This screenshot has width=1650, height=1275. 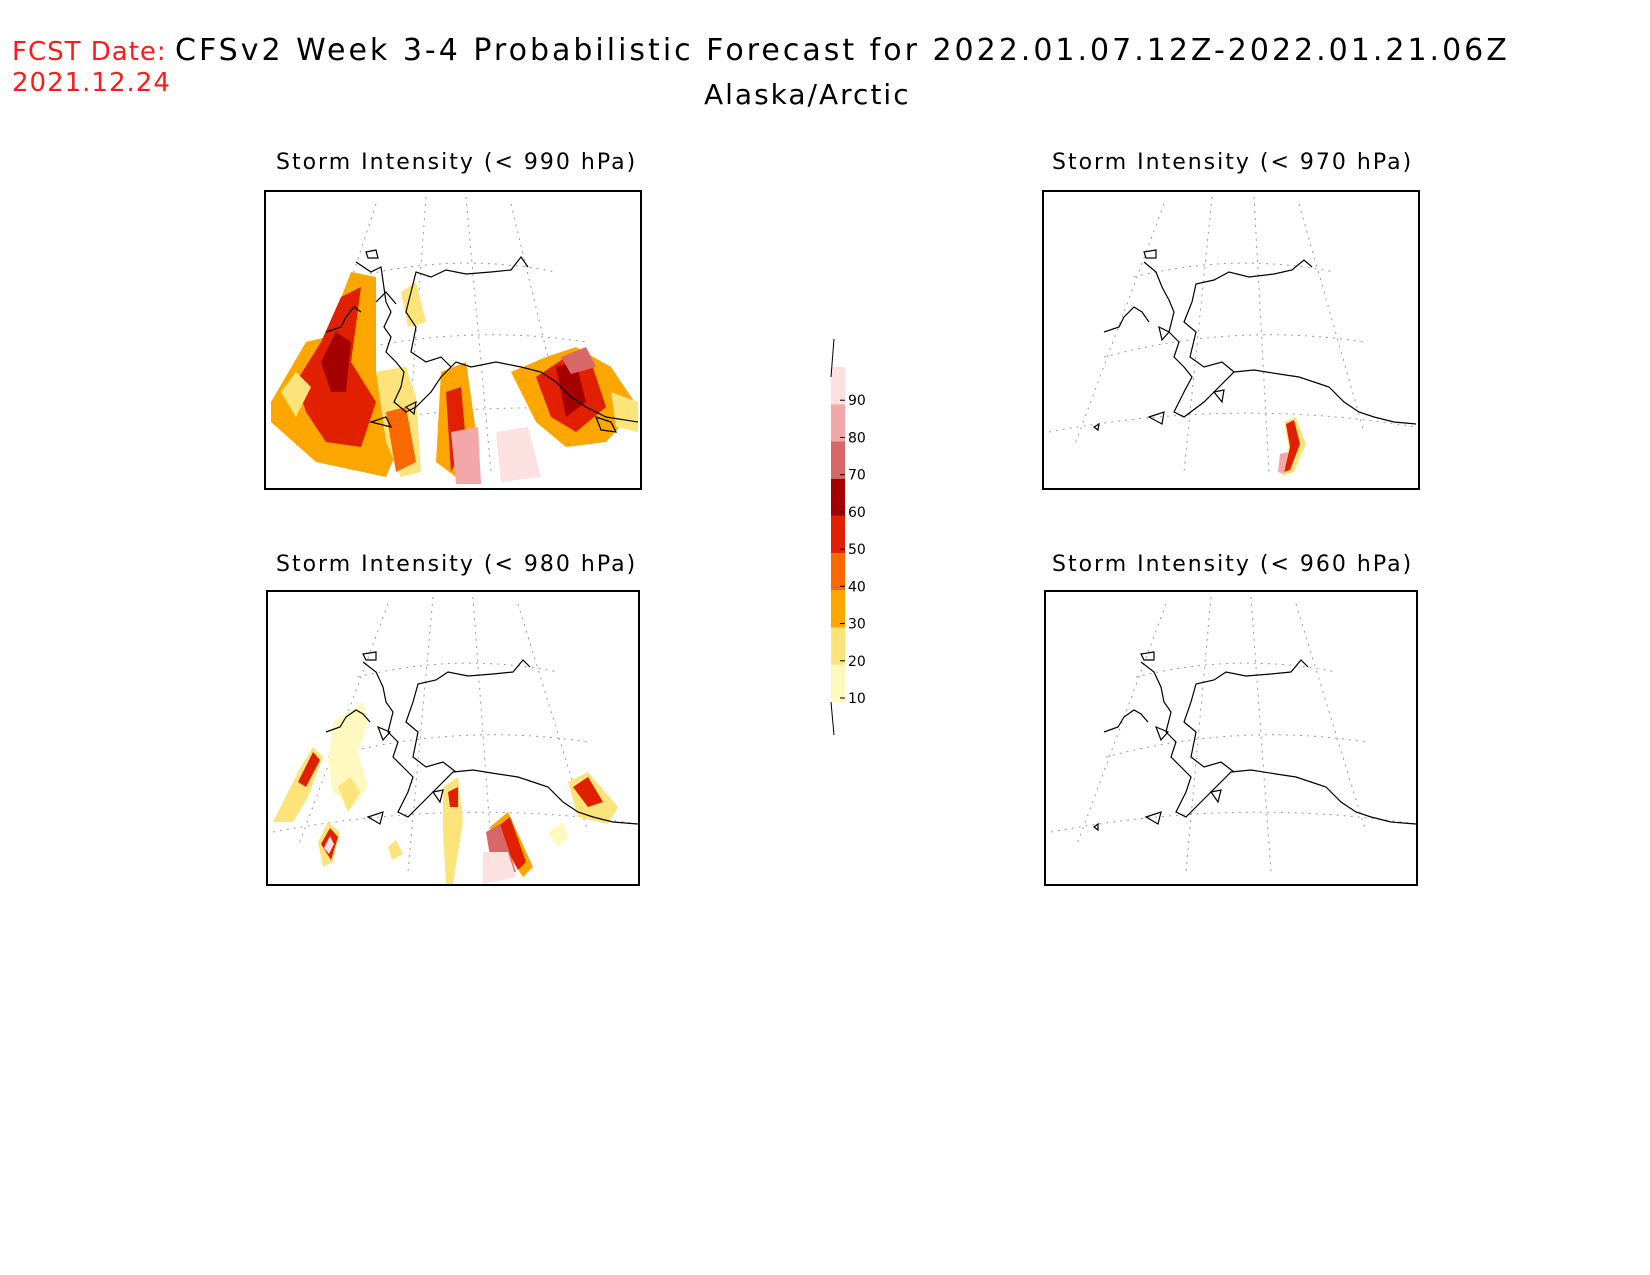 What do you see at coordinates (857, 438) in the screenshot?
I see `colorbar-tick-label: 80` at bounding box center [857, 438].